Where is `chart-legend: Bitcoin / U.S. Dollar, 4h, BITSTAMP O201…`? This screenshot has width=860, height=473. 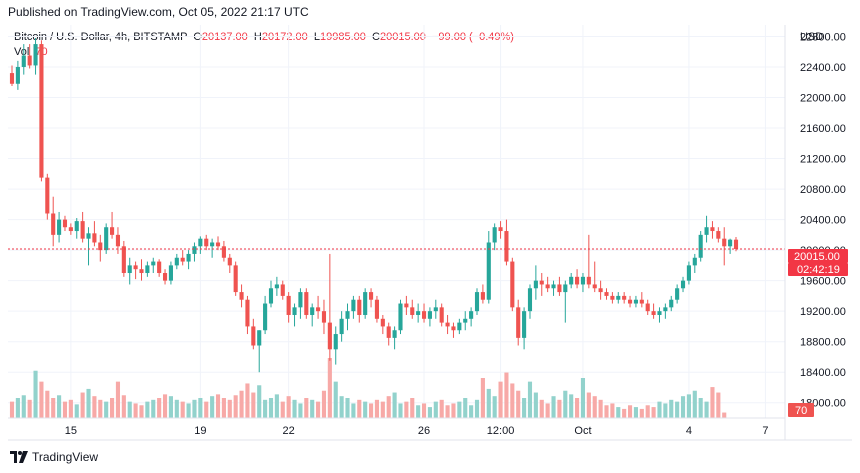
chart-legend: Bitcoin / U.S. Dollar, 4h, BITSTAMP O201… is located at coordinates (264, 37).